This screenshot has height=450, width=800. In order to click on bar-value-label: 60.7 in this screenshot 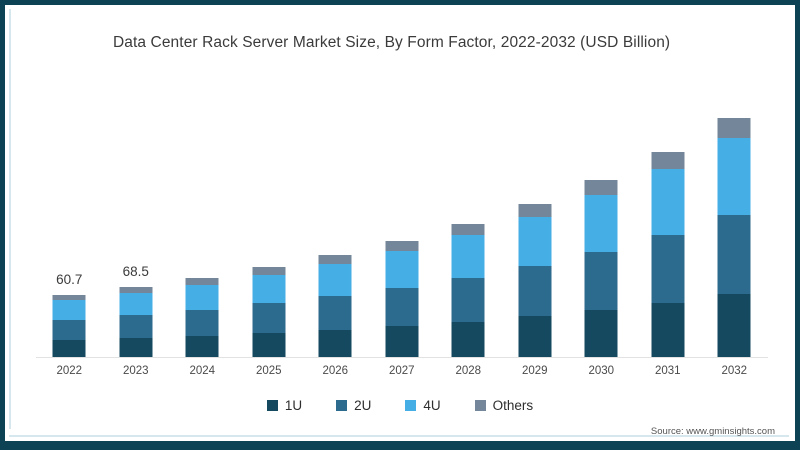, I will do `click(69, 279)`.